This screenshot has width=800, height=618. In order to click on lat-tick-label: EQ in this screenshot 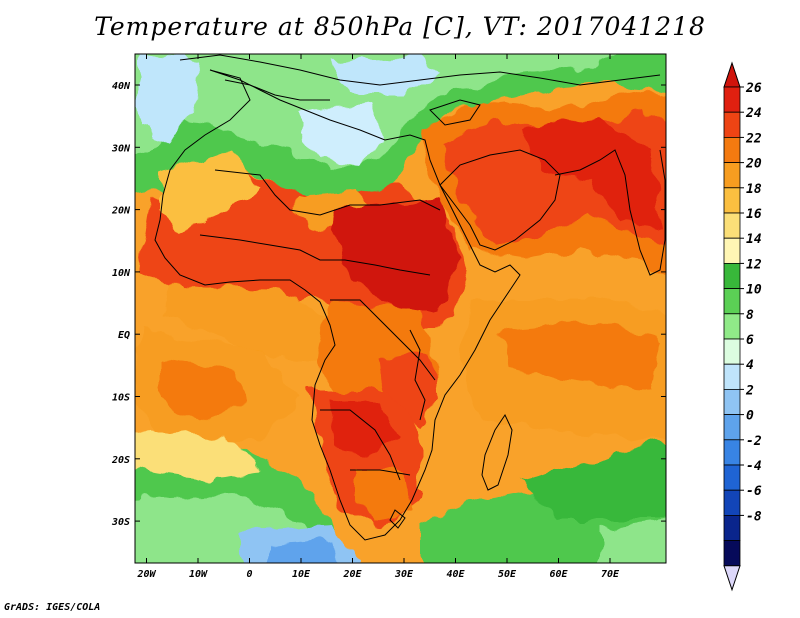, I will do `click(124, 335)`.